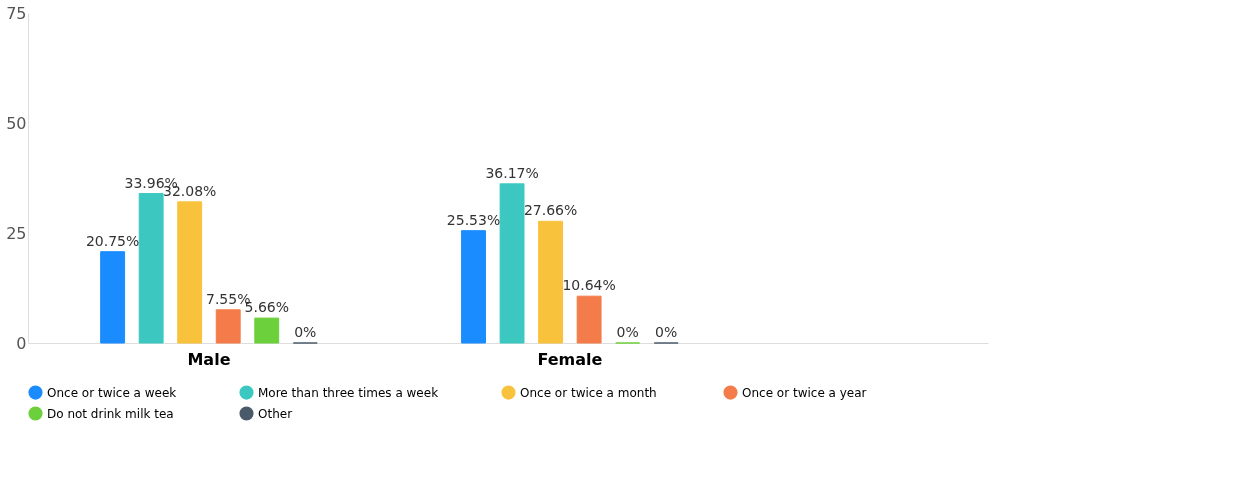  Describe the element at coordinates (209, 359) in the screenshot. I see `x-tick-label: Male` at that location.